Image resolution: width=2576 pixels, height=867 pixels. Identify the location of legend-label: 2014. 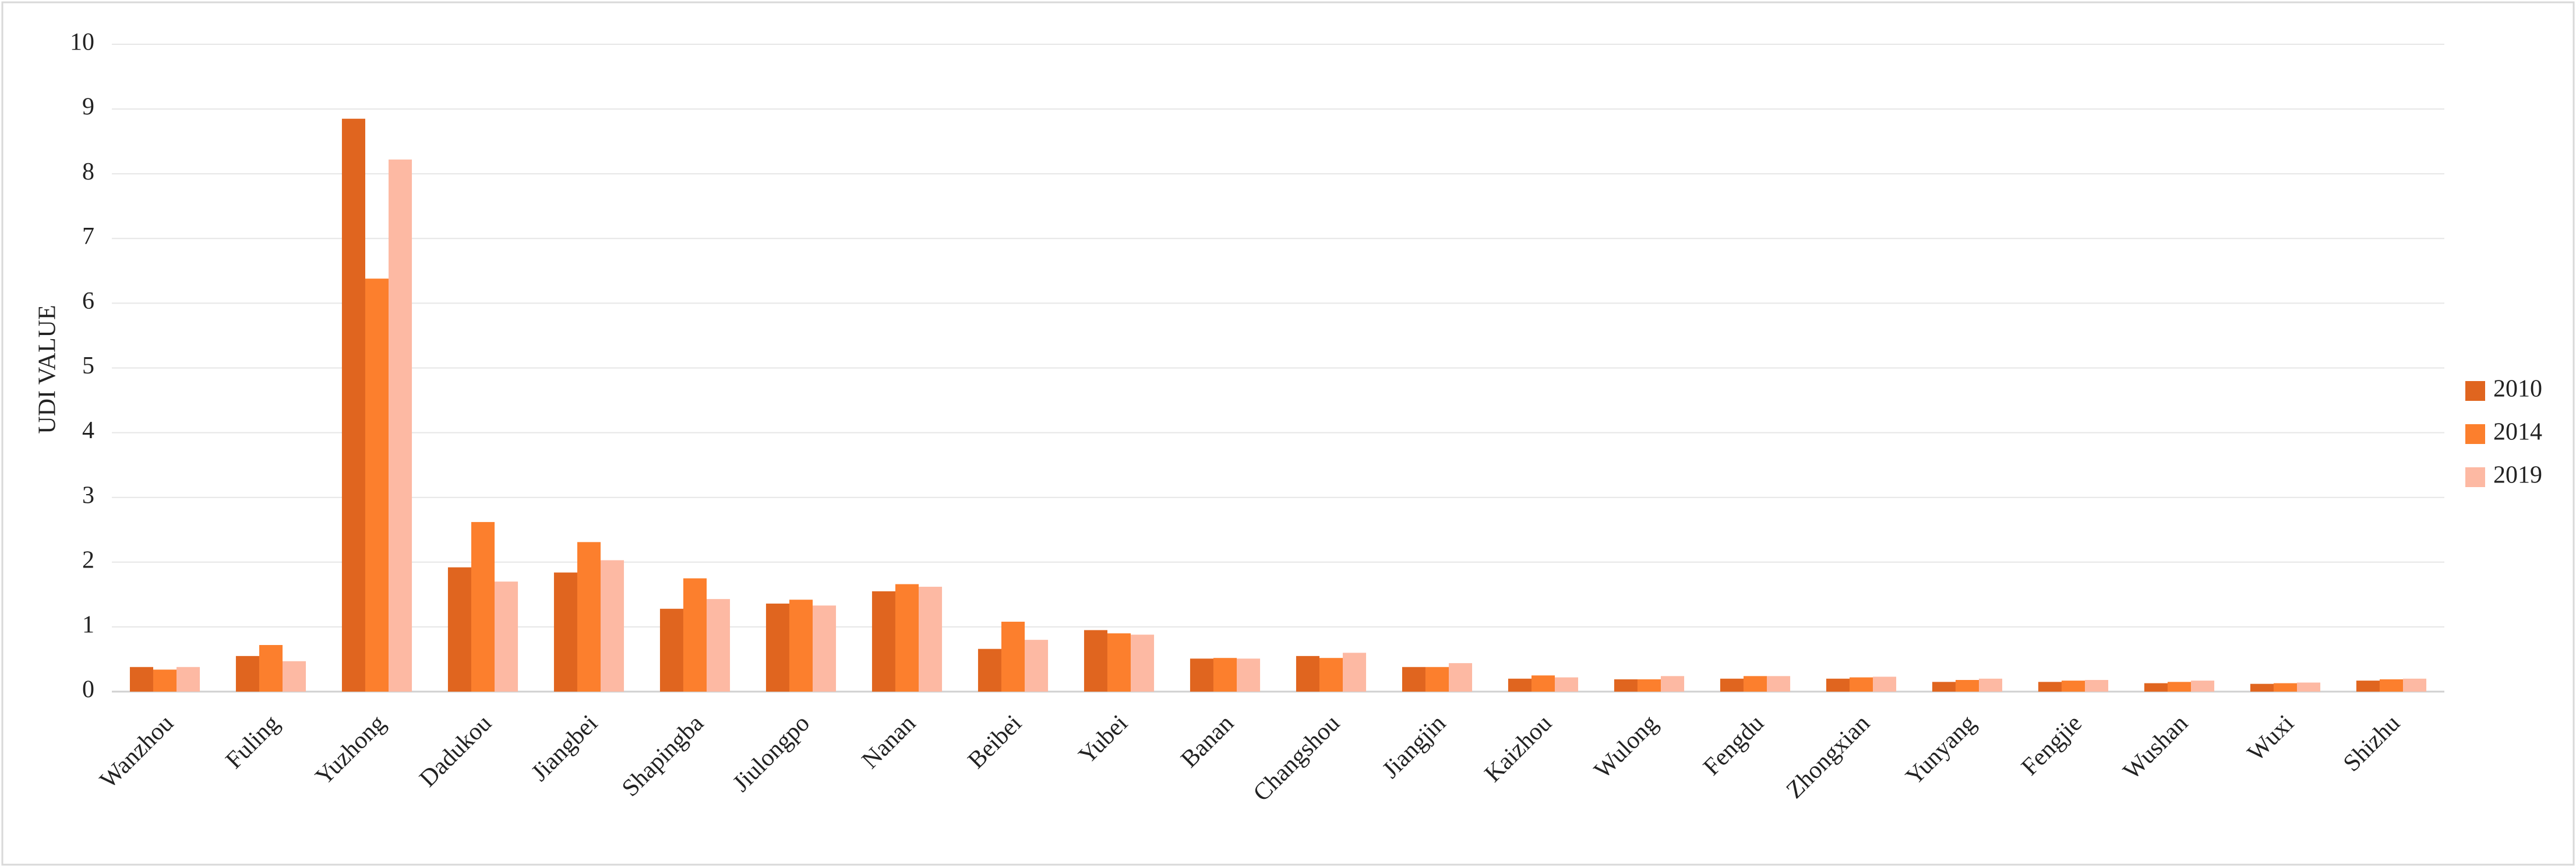
(2517, 432).